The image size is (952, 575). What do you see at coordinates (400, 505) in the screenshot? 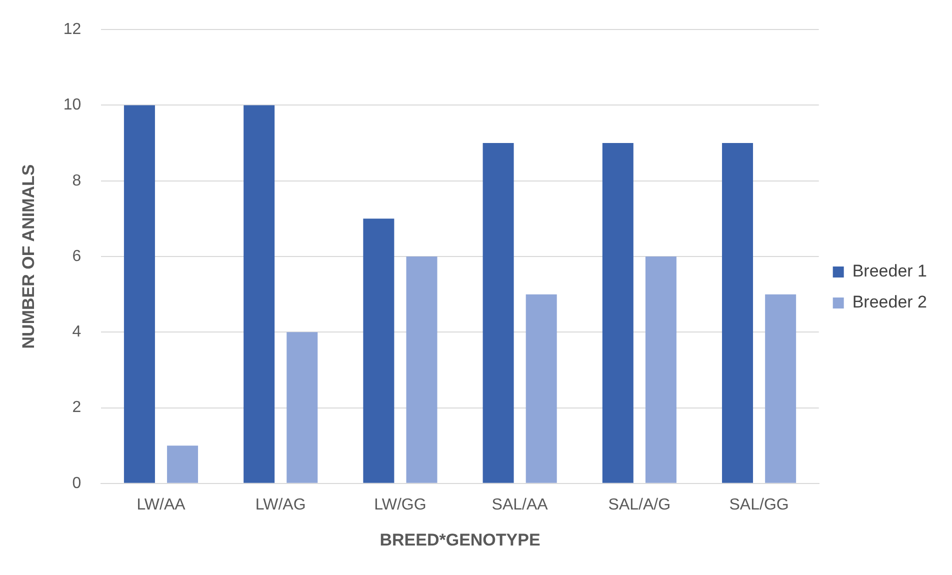
I see `x-tick-label: LW/GG` at bounding box center [400, 505].